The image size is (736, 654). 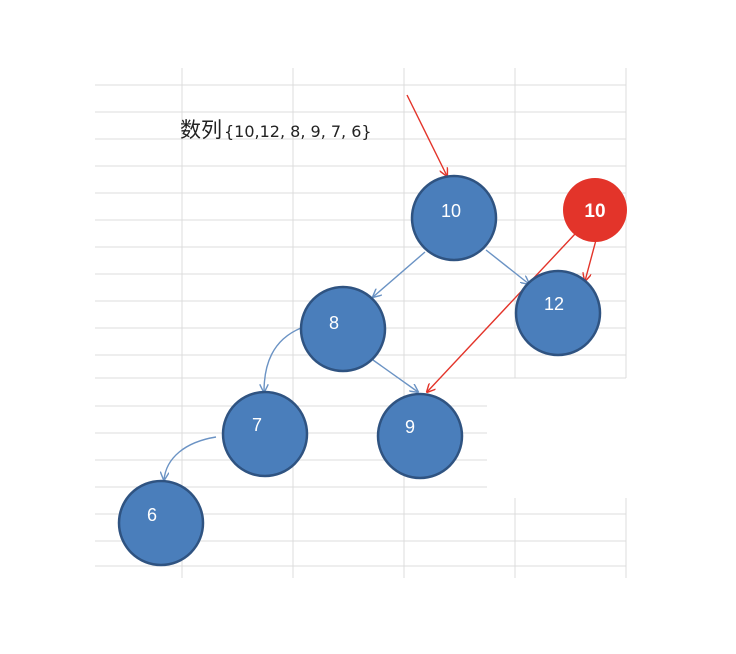 I want to click on node-label-8: 8, so click(x=334, y=323).